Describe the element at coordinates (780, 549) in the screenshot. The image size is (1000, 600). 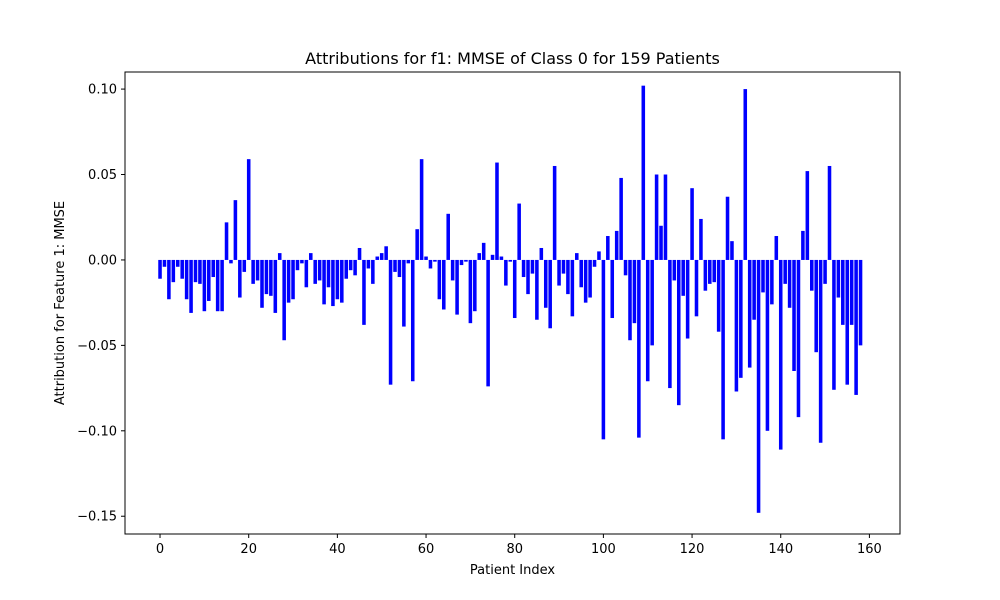
I see `x-tick-label: 140` at that location.